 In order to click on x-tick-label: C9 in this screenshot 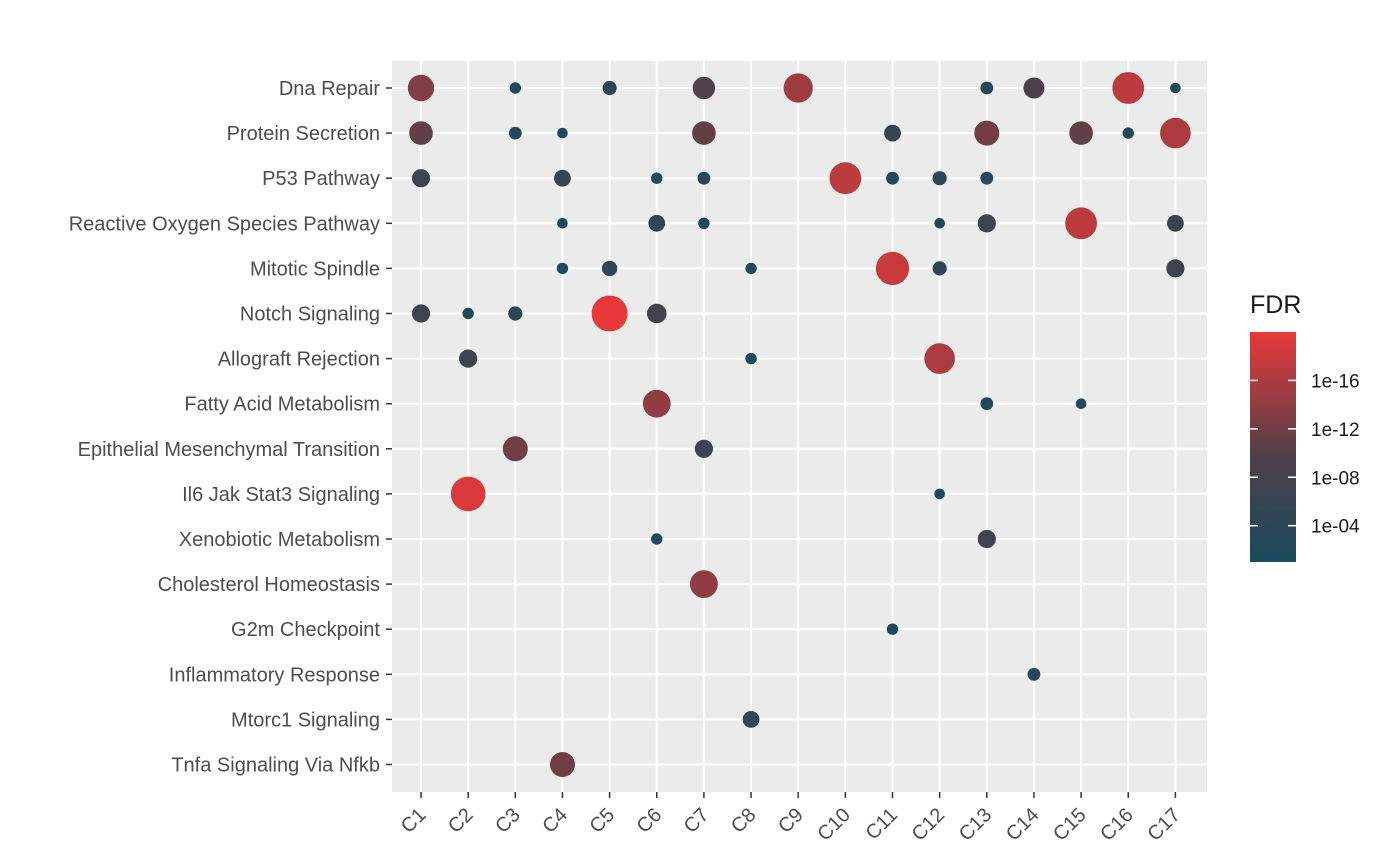, I will do `click(791, 821)`.